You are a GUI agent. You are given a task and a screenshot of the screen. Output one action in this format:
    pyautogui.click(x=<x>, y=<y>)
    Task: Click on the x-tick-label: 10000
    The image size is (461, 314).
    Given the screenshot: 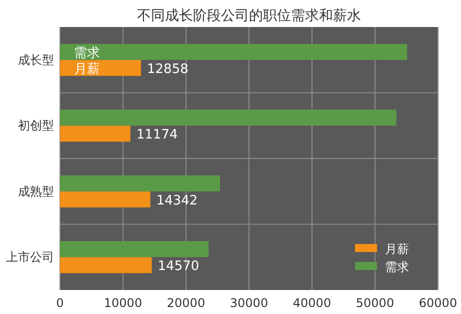 What is the action you would take?
    pyautogui.click(x=123, y=303)
    